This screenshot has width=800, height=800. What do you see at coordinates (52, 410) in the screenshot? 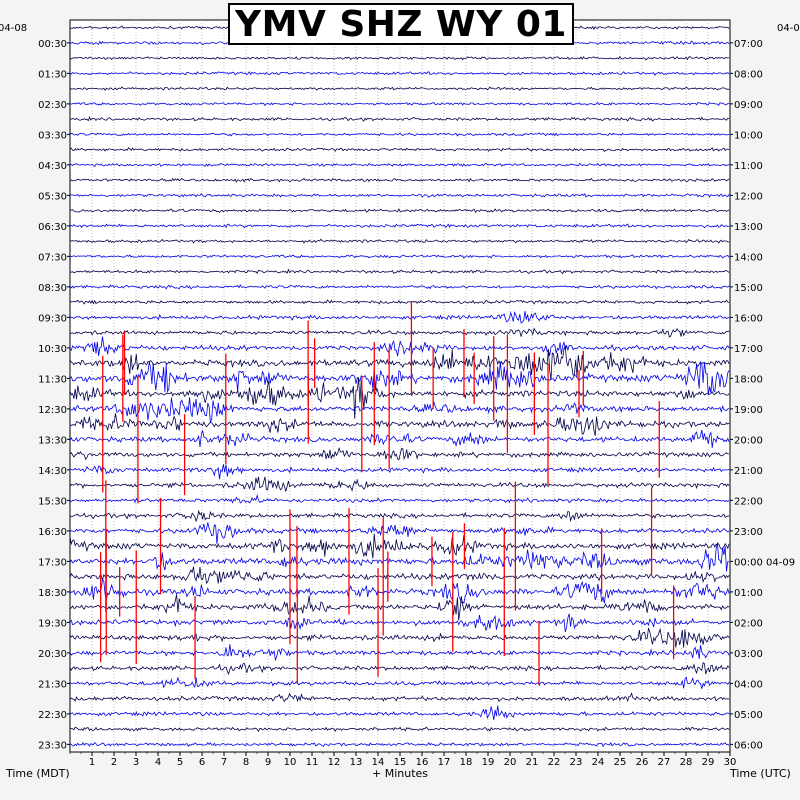
I see `left-tick-label: 12:30` at bounding box center [52, 410].